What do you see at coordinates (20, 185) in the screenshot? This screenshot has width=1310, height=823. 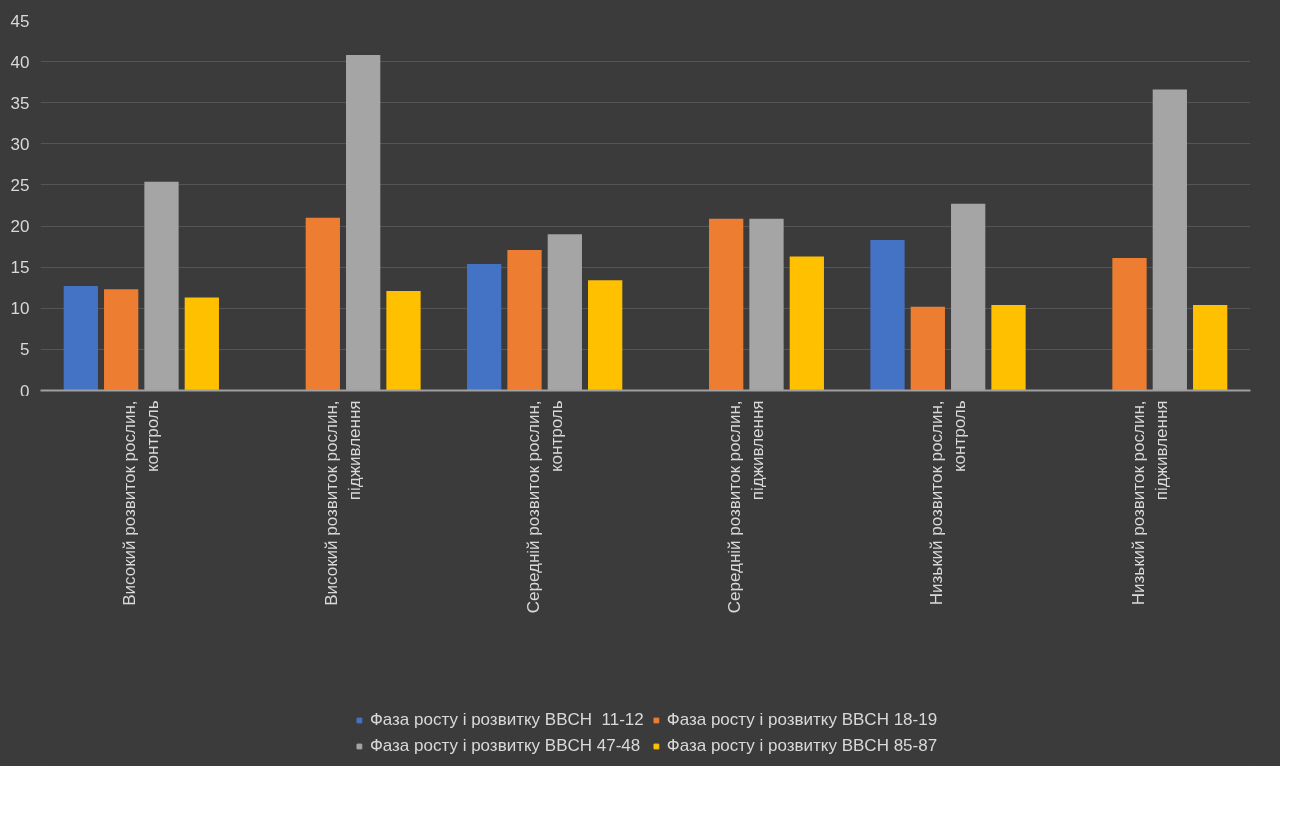 I see `y-tick-label: 25` at bounding box center [20, 185].